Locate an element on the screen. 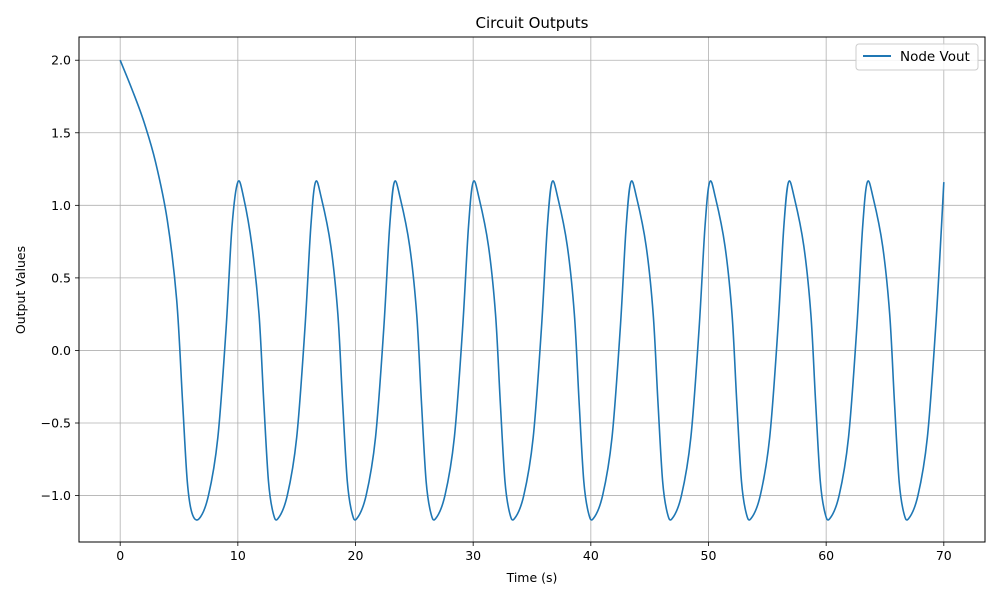  legend-box is located at coordinates (917, 57).